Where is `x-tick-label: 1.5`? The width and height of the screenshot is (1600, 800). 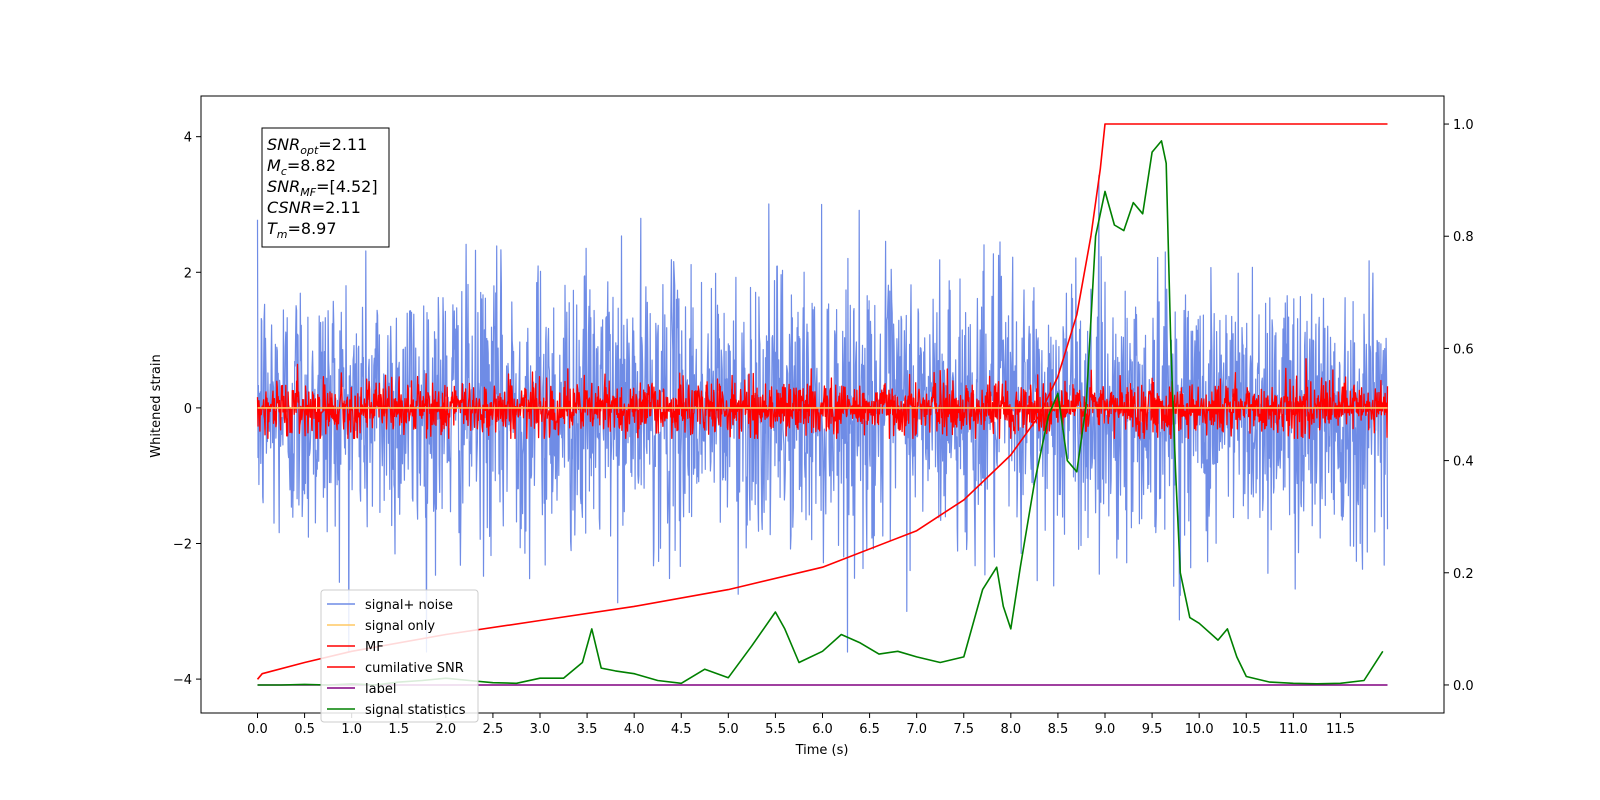 x-tick-label: 1.5 is located at coordinates (398, 729).